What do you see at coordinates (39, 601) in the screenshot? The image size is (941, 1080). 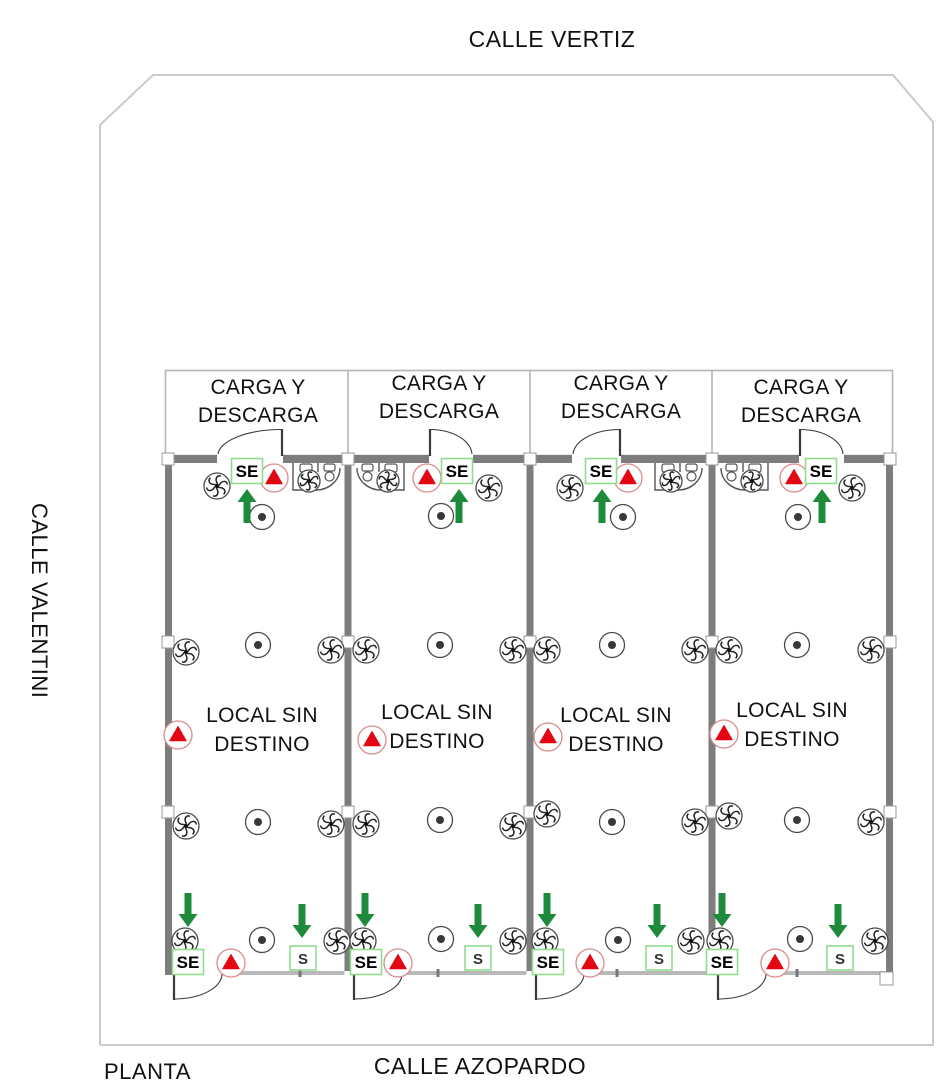 I see `street-label-left: CALLE VALENTINI` at bounding box center [39, 601].